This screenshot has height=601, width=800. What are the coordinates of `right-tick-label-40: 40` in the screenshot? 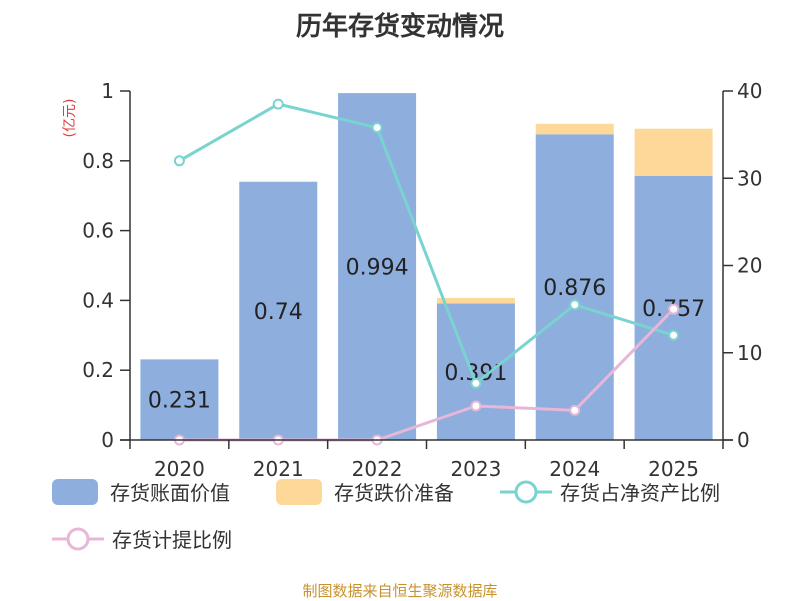 It's located at (749, 91).